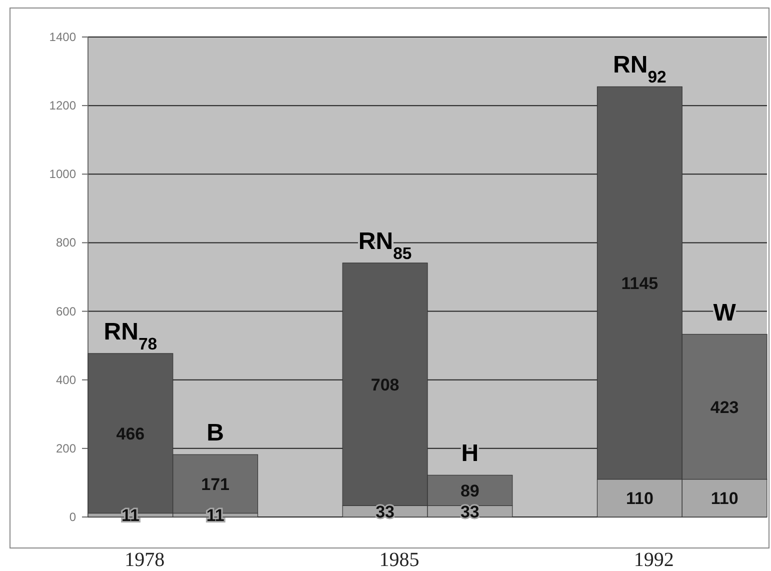 The image size is (771, 571). I want to click on y-tick-label: 1400, so click(62, 37).